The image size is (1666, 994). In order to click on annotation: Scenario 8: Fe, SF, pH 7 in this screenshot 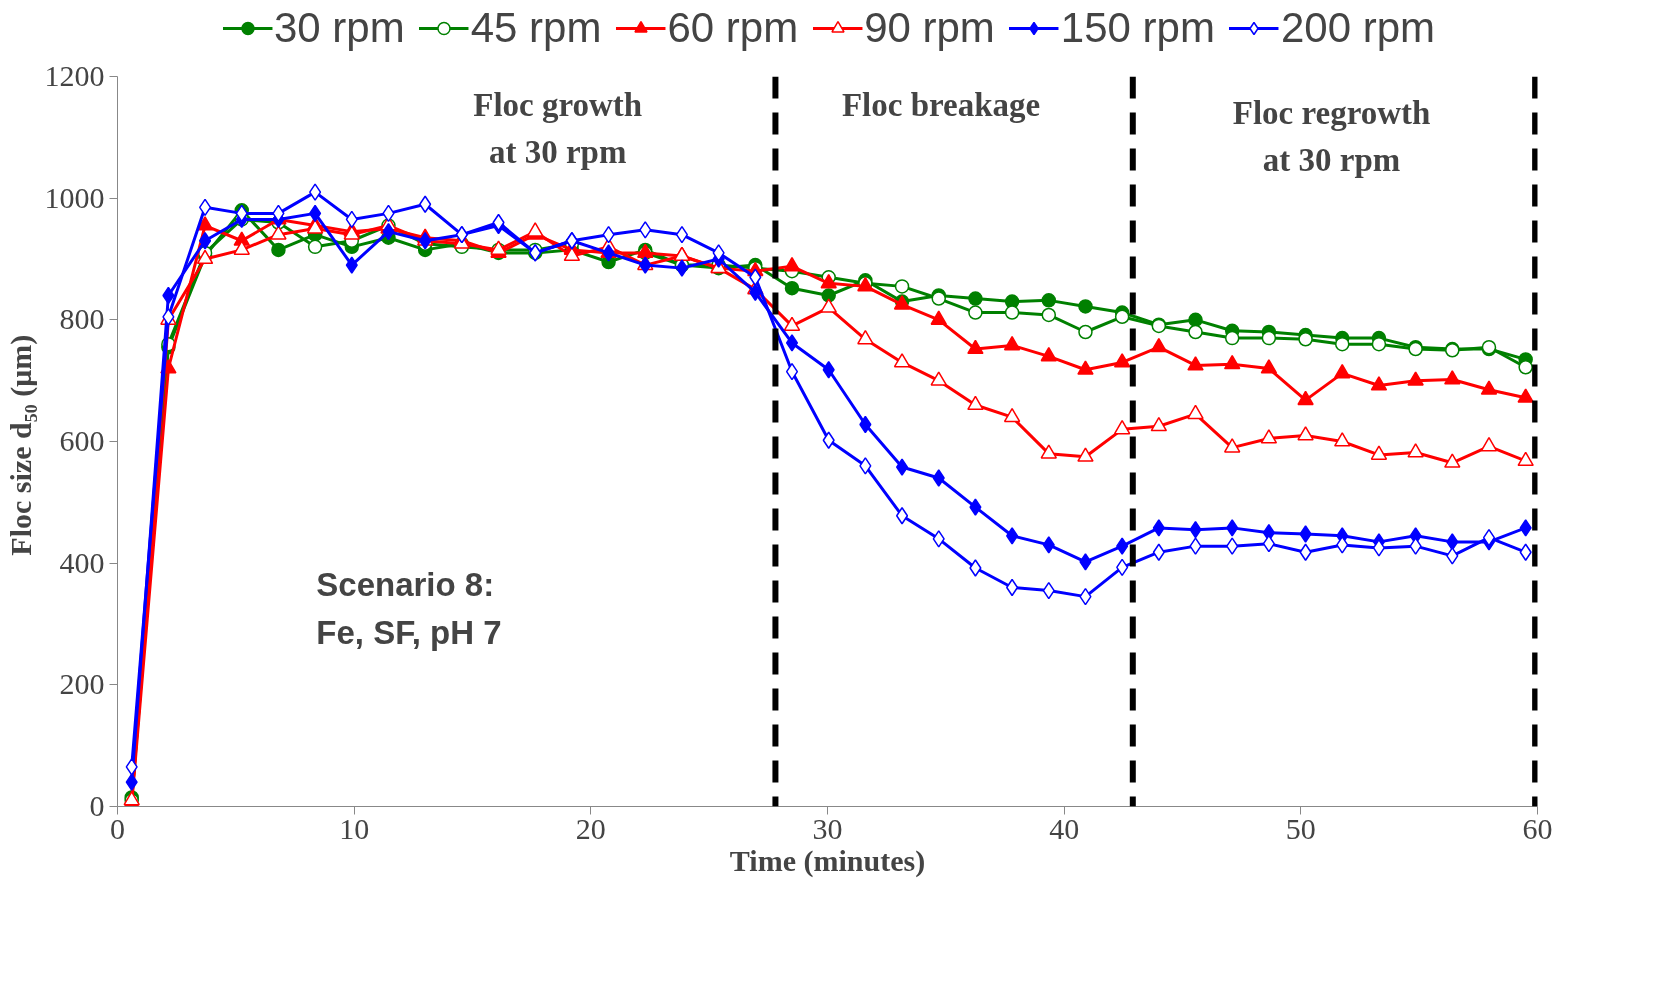, I will do `click(409, 608)`.